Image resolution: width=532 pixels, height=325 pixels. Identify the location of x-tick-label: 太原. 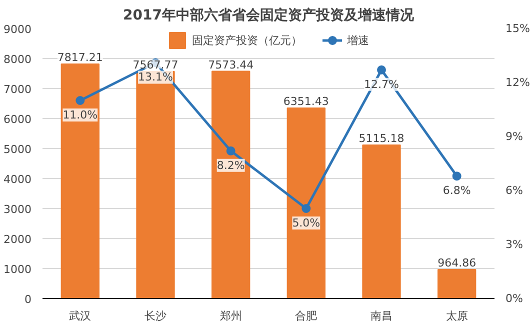
(457, 316).